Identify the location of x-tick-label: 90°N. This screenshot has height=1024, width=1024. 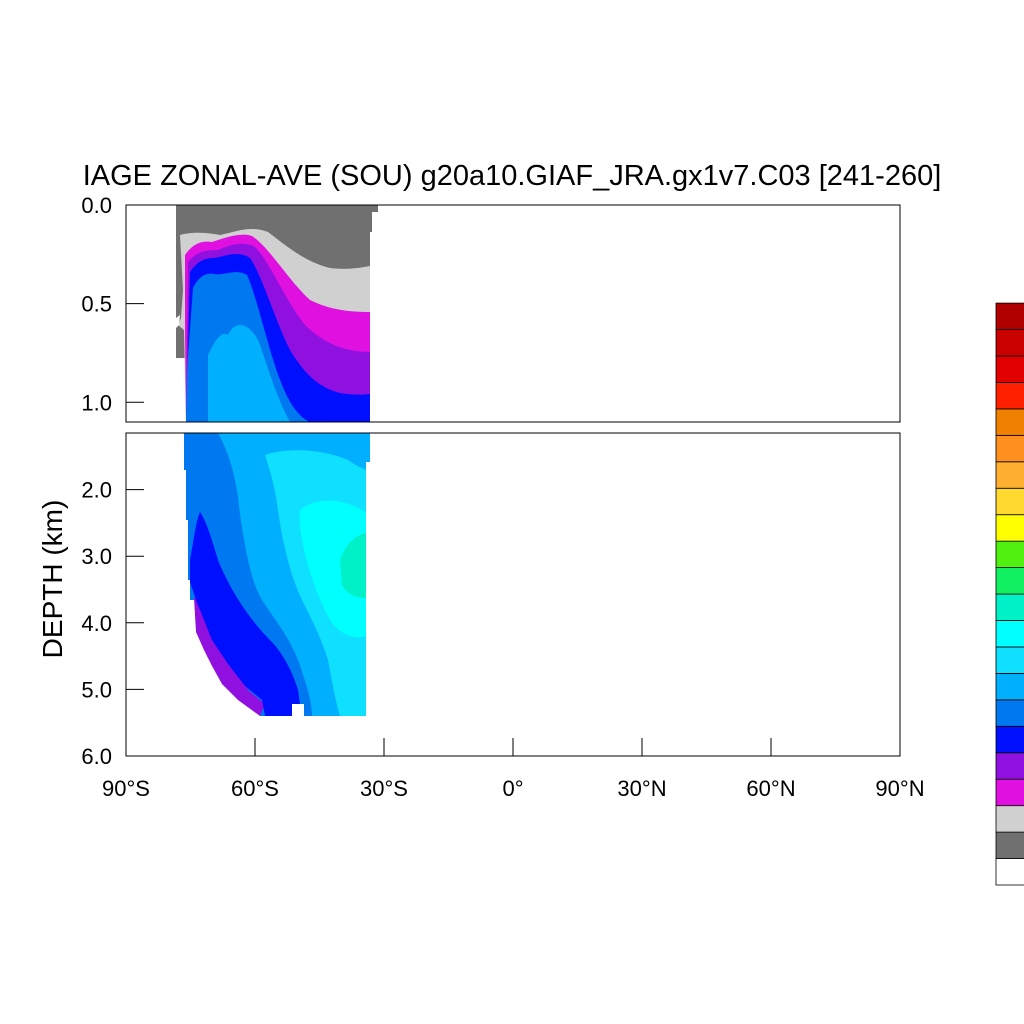
(899, 788).